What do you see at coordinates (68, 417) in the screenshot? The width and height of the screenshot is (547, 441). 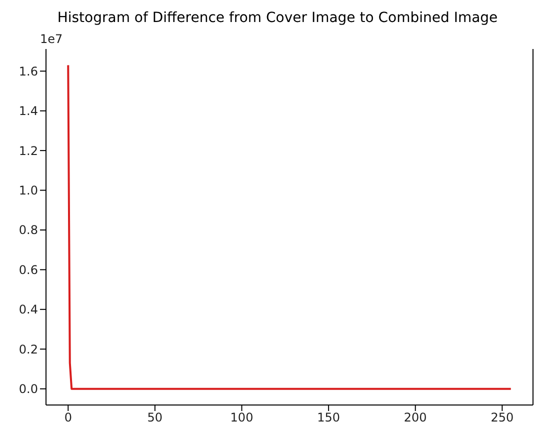 I see `x-tick-label: 0` at bounding box center [68, 417].